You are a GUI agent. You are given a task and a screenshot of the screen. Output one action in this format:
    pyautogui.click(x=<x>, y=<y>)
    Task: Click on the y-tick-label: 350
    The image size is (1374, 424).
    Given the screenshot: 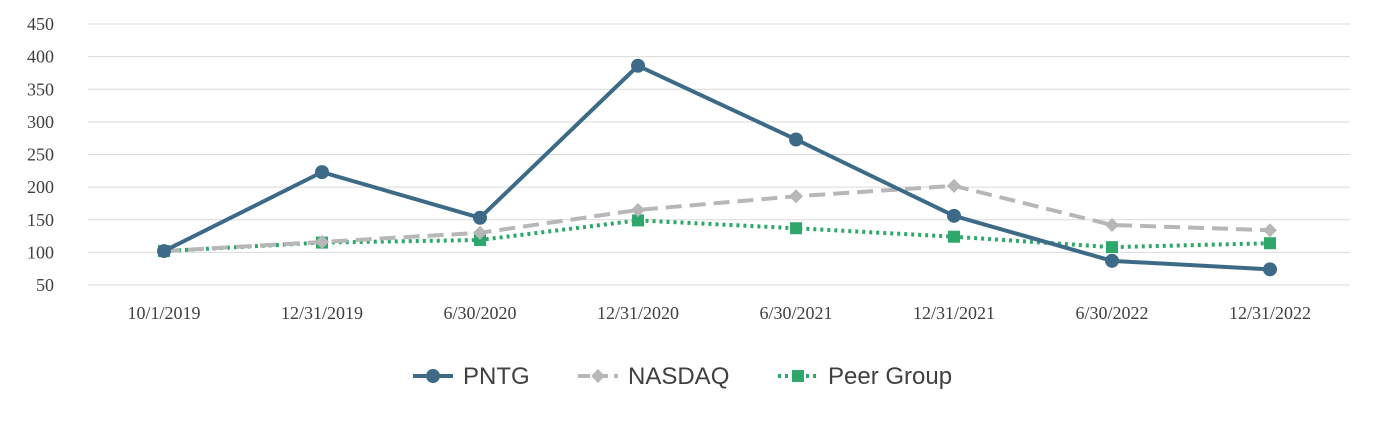 What is the action you would take?
    pyautogui.click(x=40, y=89)
    